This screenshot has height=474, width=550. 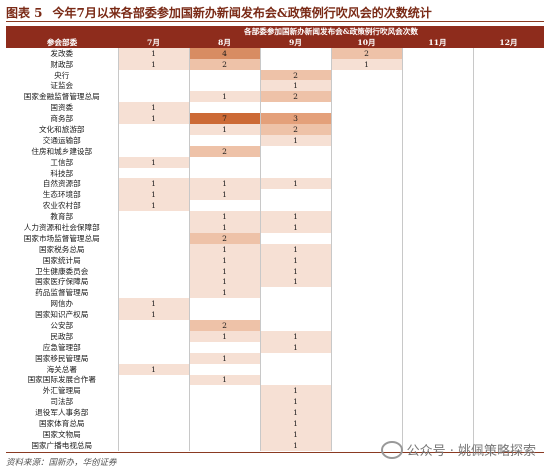 I want to click on table-row: 文化和旅游部 1 2, so click(x=275, y=129).